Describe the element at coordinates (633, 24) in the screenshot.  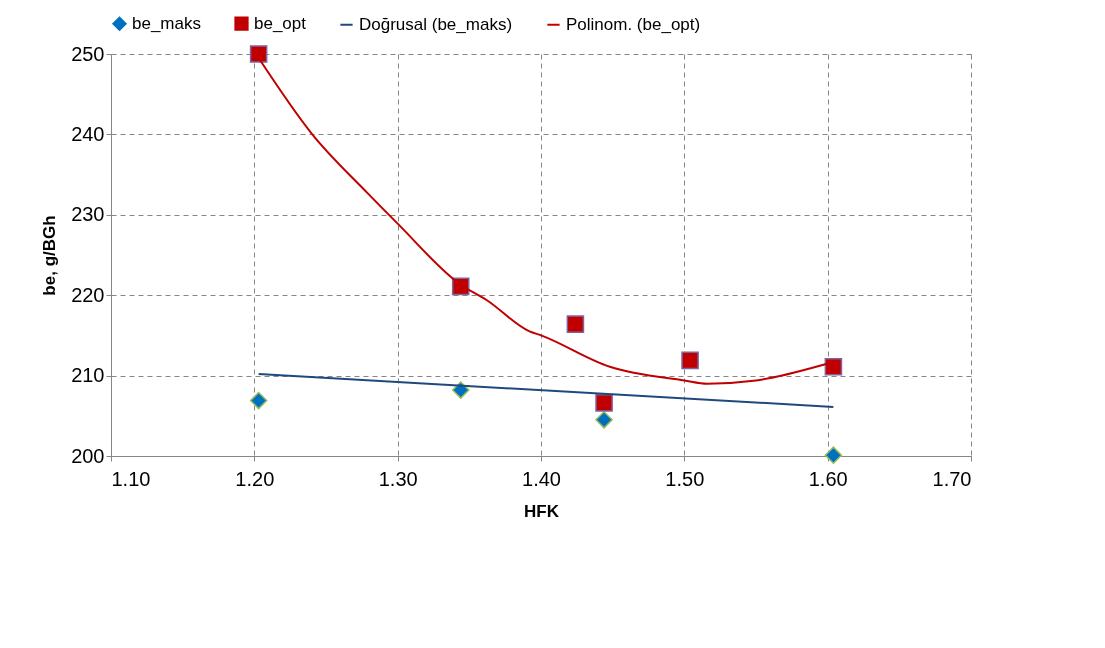
I see `legend-label: Polinom. (be_opt)` at that location.